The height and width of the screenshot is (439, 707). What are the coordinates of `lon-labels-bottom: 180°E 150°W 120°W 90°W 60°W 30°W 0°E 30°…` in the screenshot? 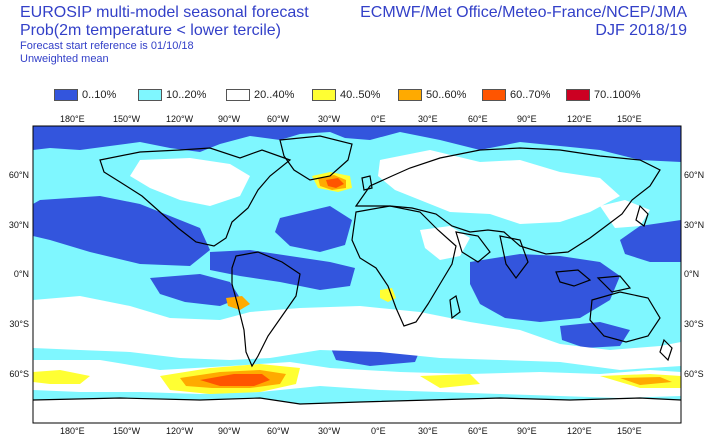 It's located at (351, 431).